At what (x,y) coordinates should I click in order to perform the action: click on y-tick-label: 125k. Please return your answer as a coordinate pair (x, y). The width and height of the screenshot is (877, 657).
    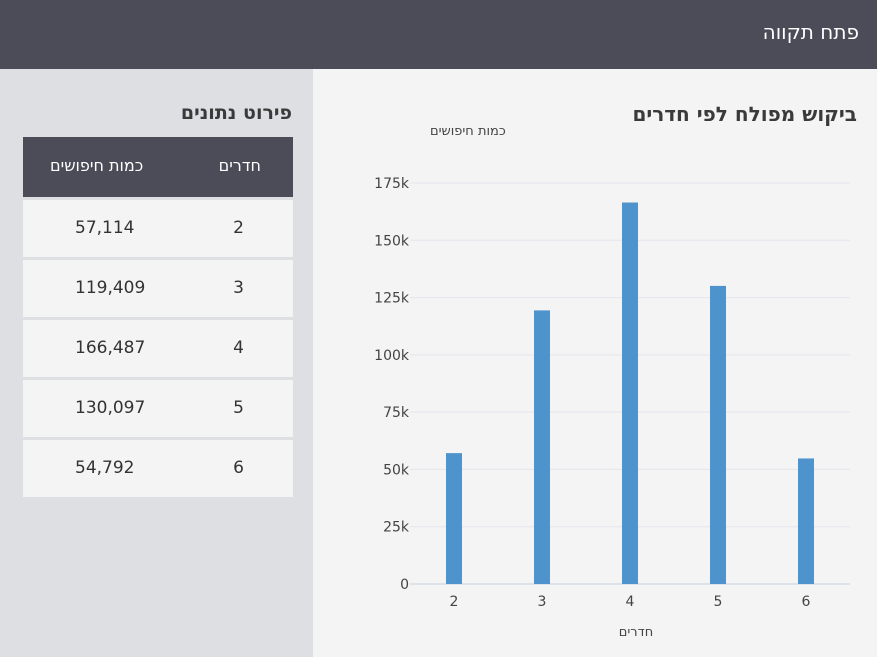
    Looking at the image, I should click on (392, 299).